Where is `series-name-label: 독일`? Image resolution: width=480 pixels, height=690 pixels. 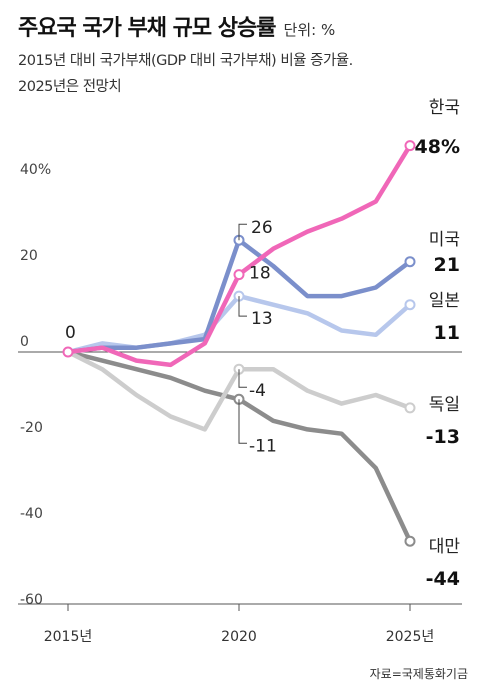 series-name-label: 독일 is located at coordinates (444, 405).